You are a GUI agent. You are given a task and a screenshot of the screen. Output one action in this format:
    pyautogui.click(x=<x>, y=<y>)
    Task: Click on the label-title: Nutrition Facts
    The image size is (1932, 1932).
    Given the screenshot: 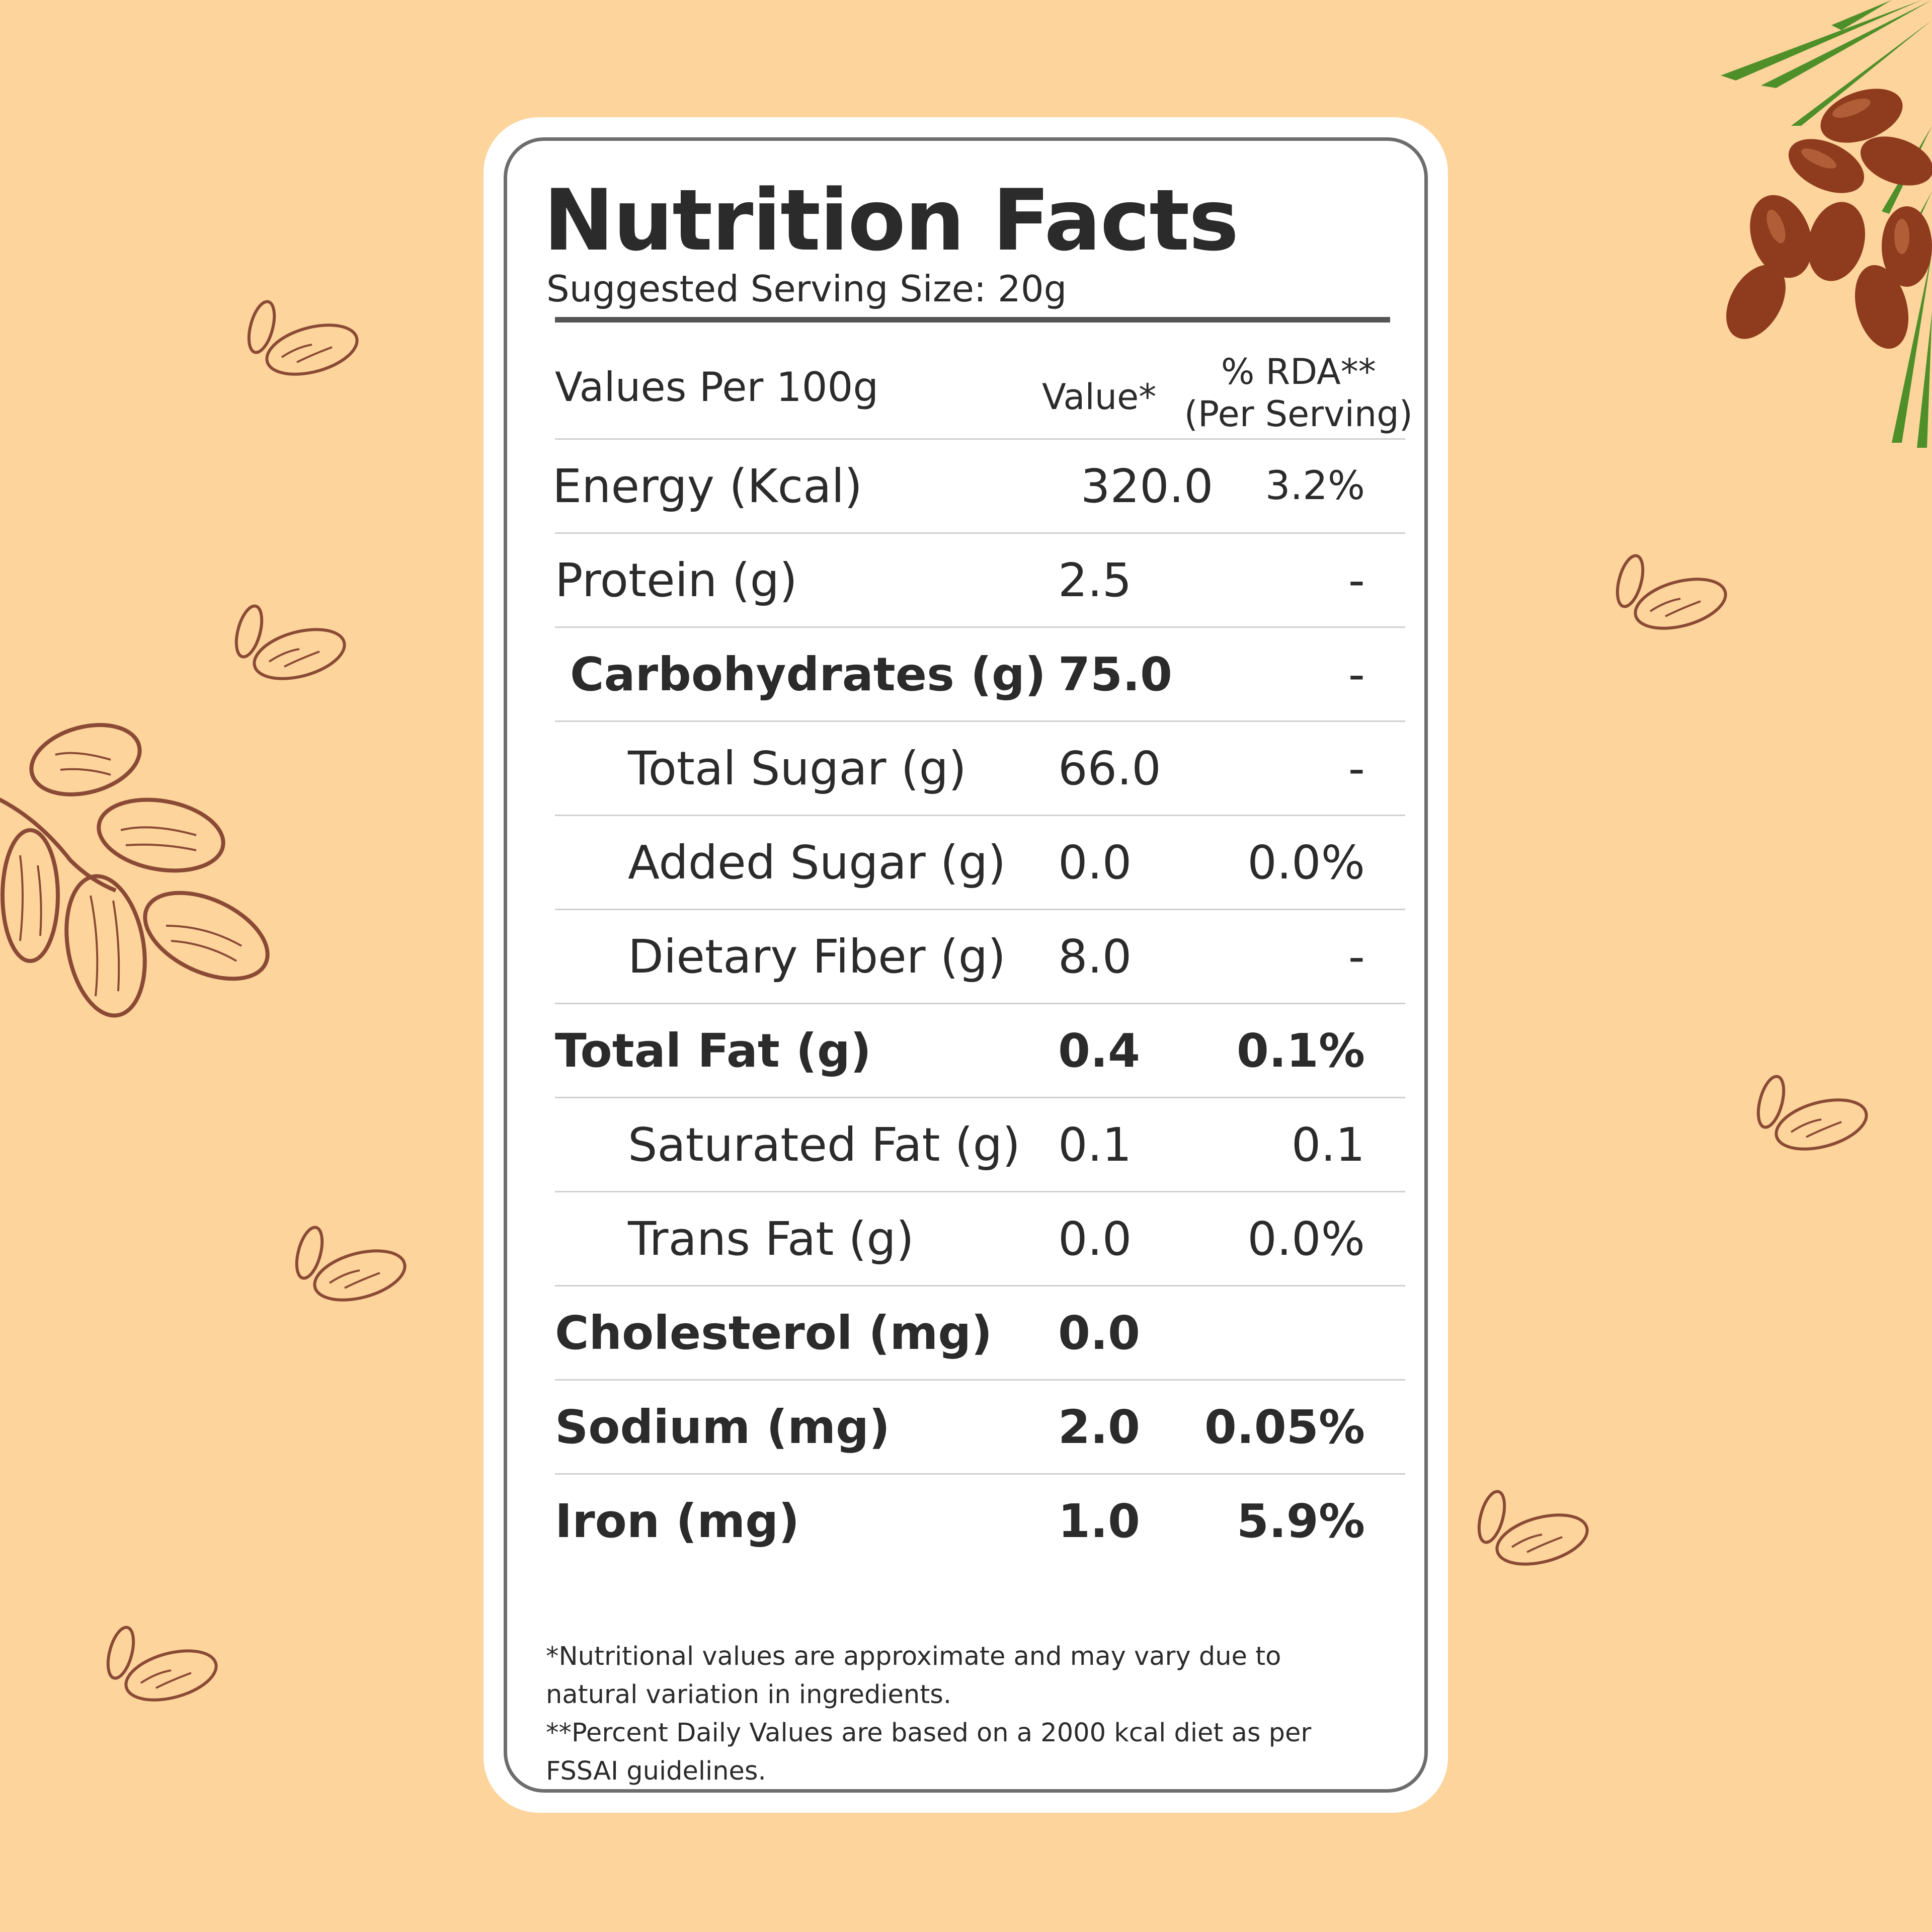 What is the action you would take?
    pyautogui.click(x=891, y=220)
    